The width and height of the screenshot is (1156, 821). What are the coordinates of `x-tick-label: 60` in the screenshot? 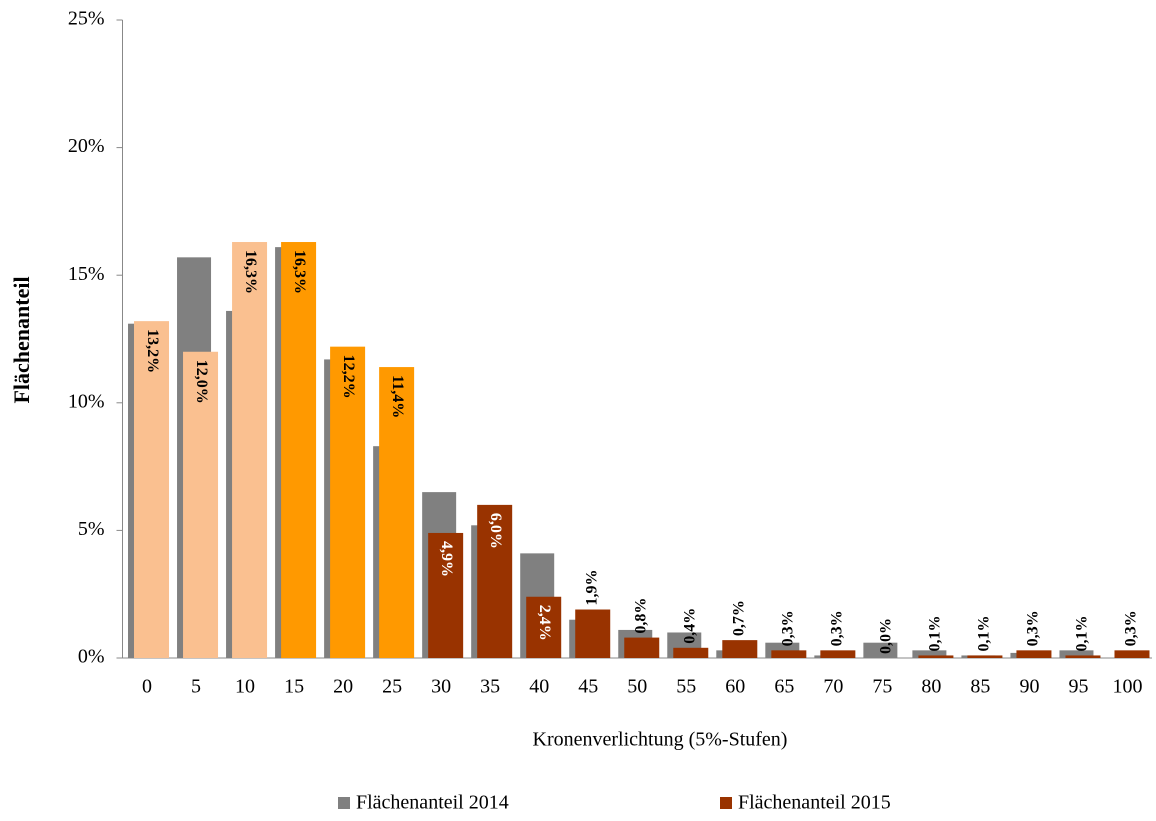 It's located at (735, 687).